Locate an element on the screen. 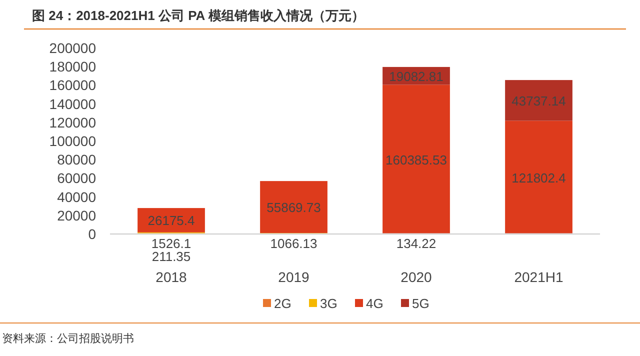  x-tick-label: 2018 is located at coordinates (172, 277).